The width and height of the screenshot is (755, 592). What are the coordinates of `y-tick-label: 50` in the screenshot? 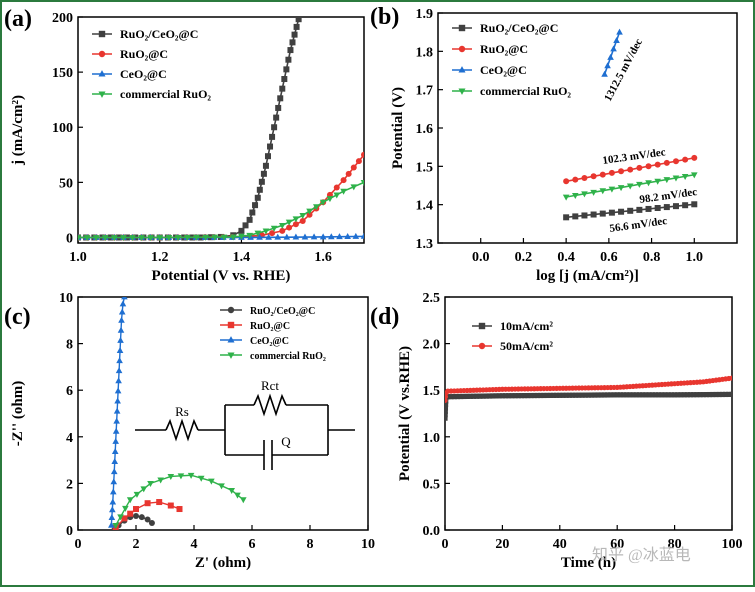 It's located at (66, 183).